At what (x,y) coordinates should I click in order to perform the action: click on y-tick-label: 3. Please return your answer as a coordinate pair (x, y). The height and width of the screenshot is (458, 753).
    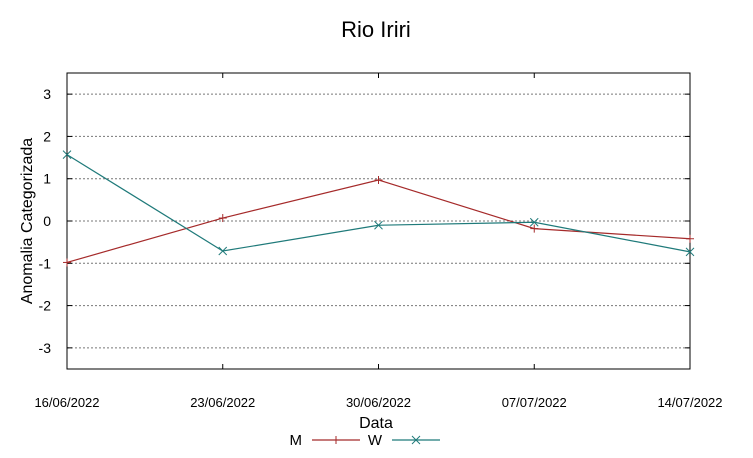
    Looking at the image, I should click on (47, 94).